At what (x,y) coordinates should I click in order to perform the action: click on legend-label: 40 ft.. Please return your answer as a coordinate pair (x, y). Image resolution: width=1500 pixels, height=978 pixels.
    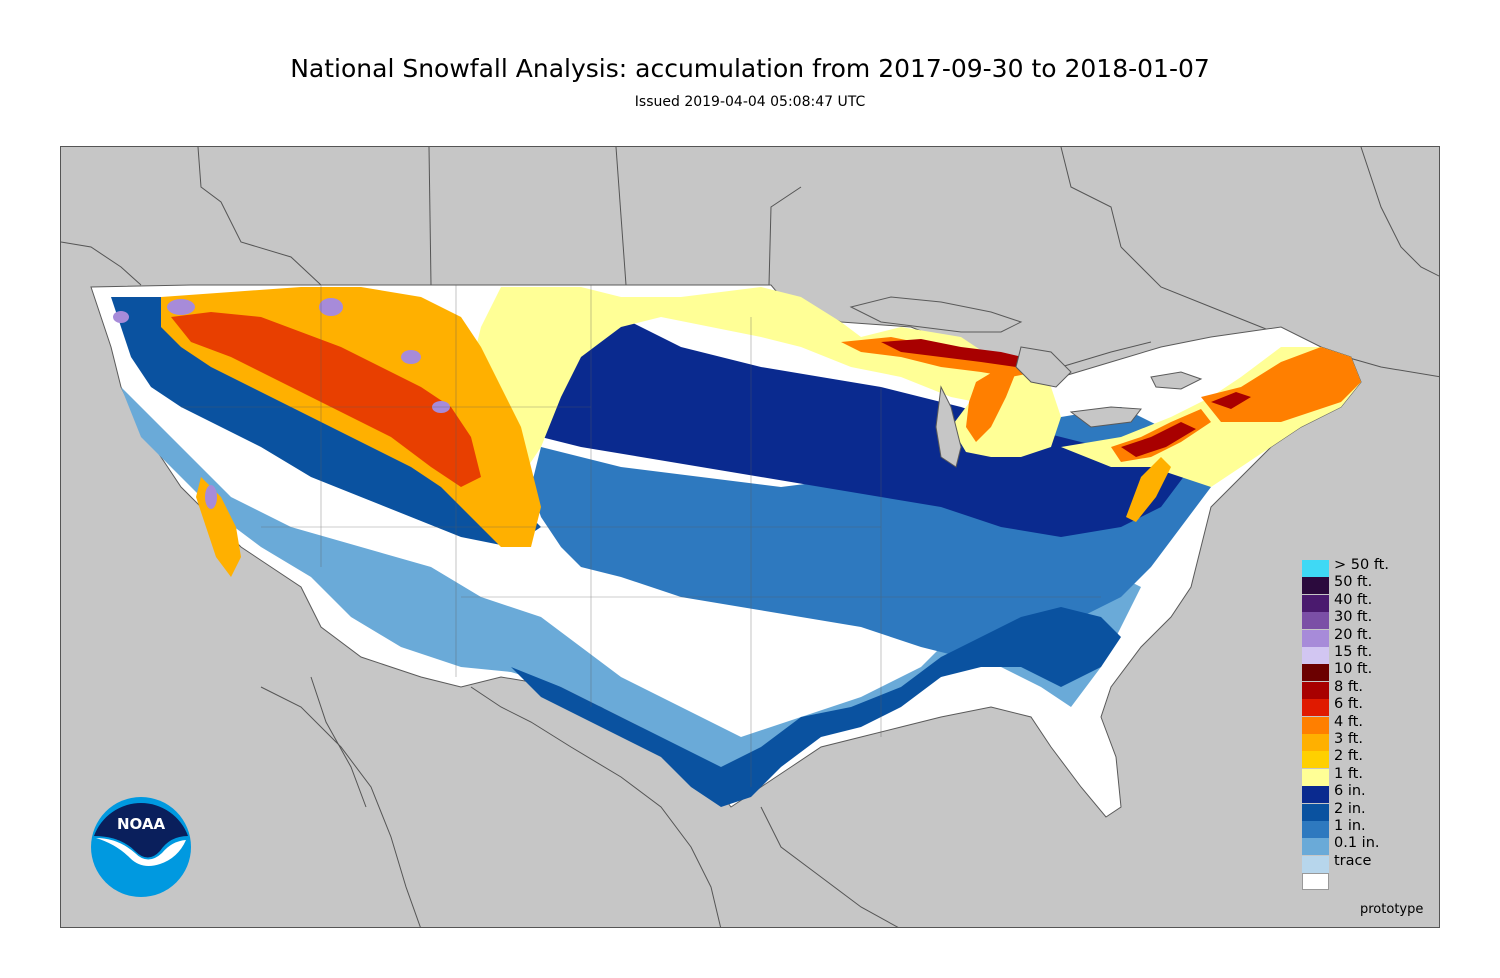
    Looking at the image, I should click on (1353, 599).